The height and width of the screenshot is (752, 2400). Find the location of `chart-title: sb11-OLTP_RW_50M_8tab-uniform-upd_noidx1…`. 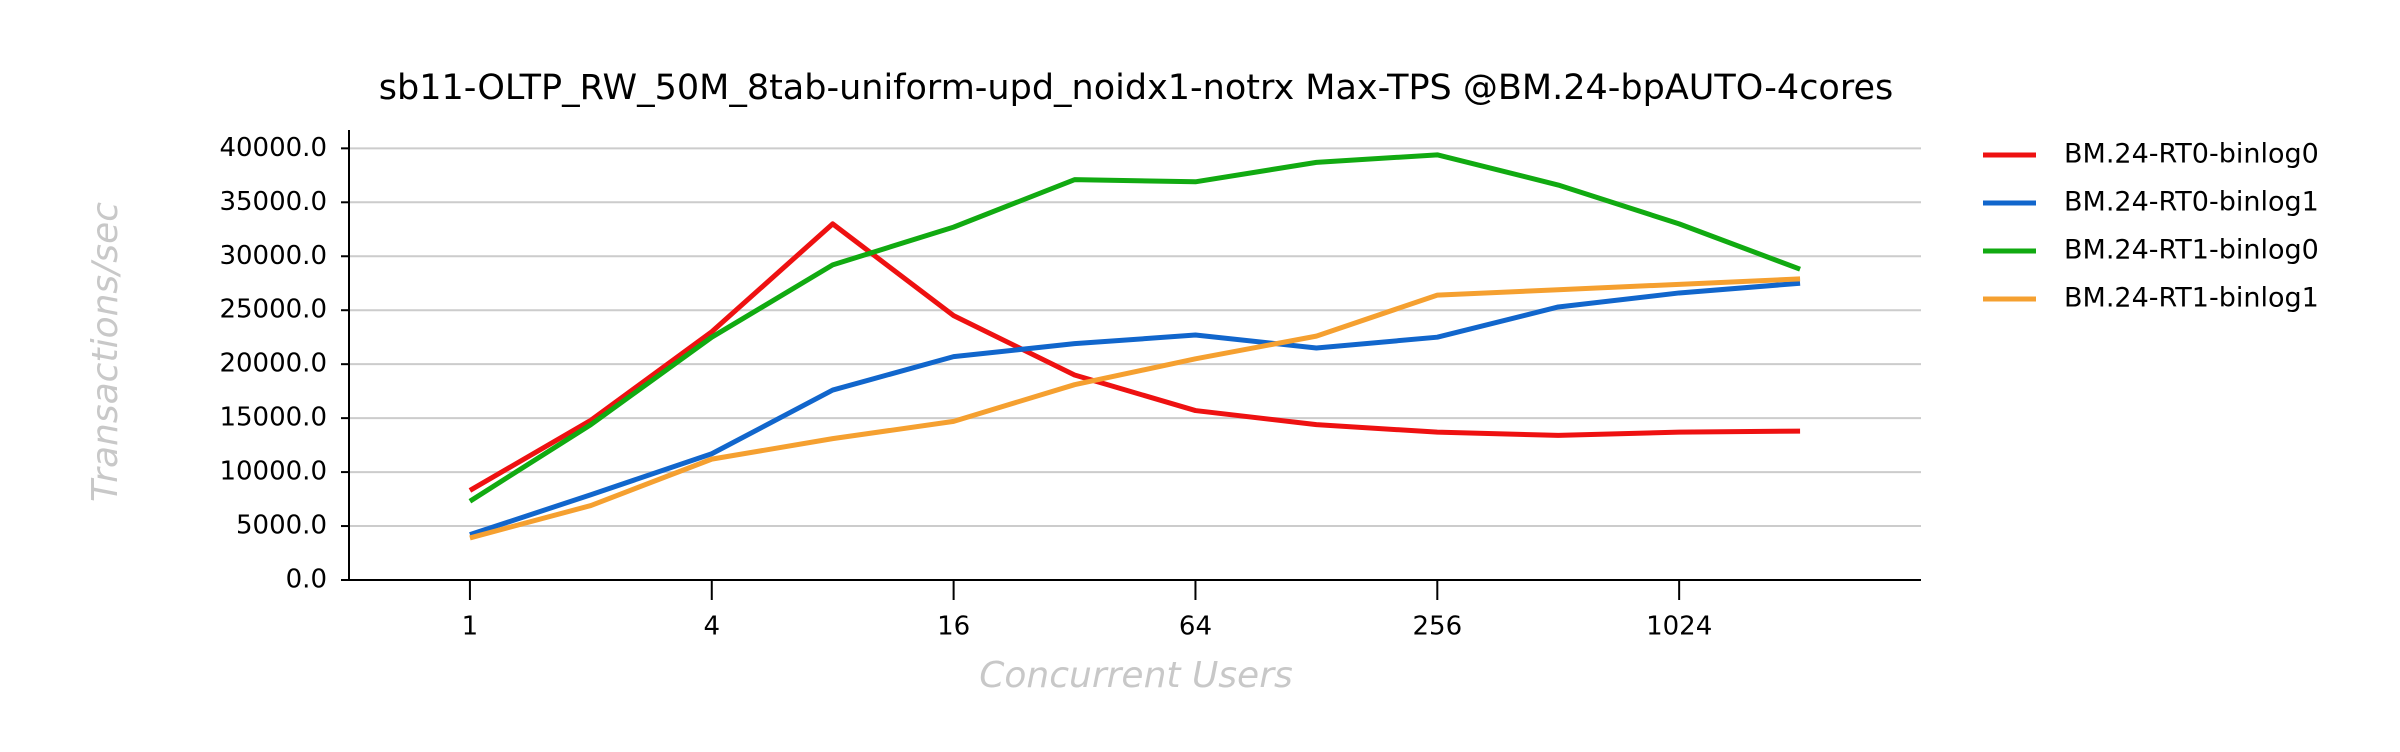

chart-title: sb11-OLTP_RW_50M_8tab-uniform-upd_noidx1… is located at coordinates (1136, 88).